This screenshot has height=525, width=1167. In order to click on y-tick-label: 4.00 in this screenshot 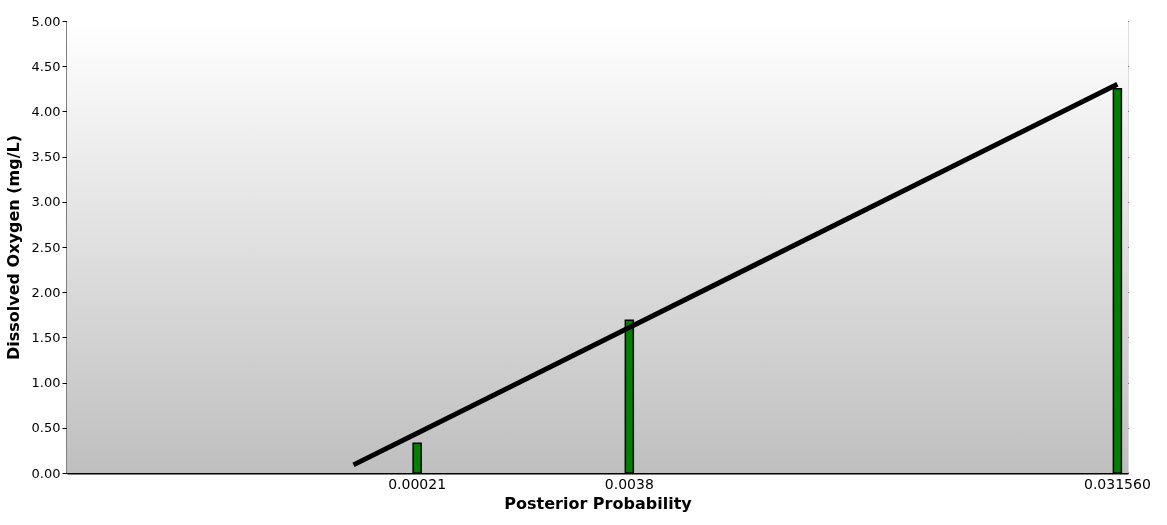, I will do `click(46, 111)`.